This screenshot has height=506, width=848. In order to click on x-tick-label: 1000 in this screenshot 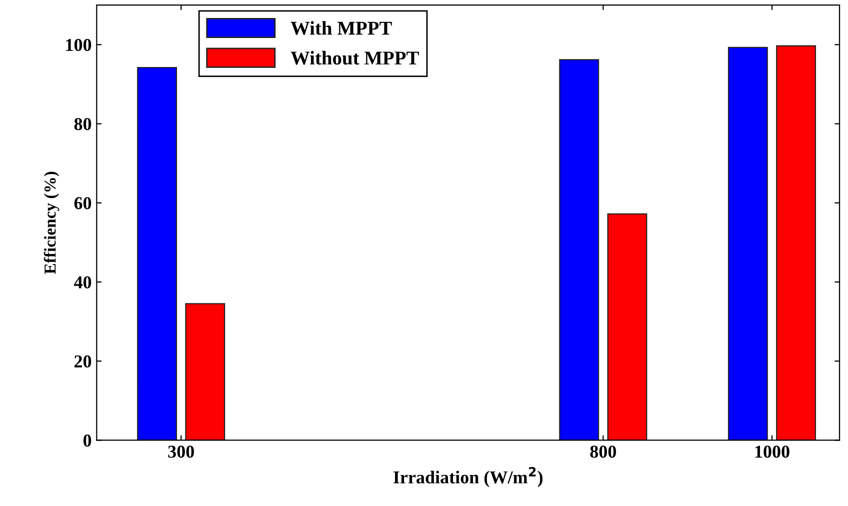, I will do `click(772, 452)`.